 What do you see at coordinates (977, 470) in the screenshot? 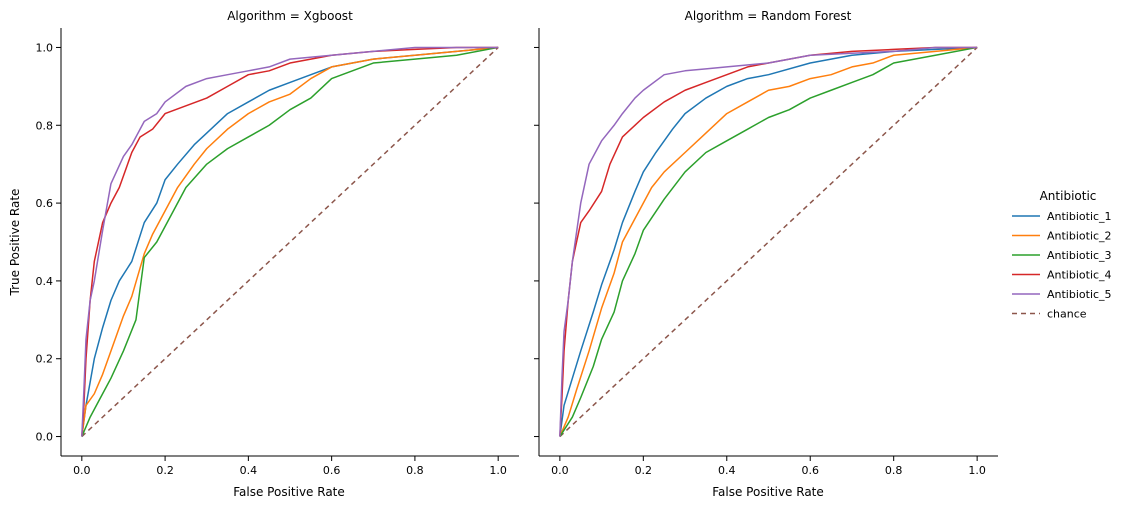
I see `x-tick-label-random-forest: 1.0` at bounding box center [977, 470].